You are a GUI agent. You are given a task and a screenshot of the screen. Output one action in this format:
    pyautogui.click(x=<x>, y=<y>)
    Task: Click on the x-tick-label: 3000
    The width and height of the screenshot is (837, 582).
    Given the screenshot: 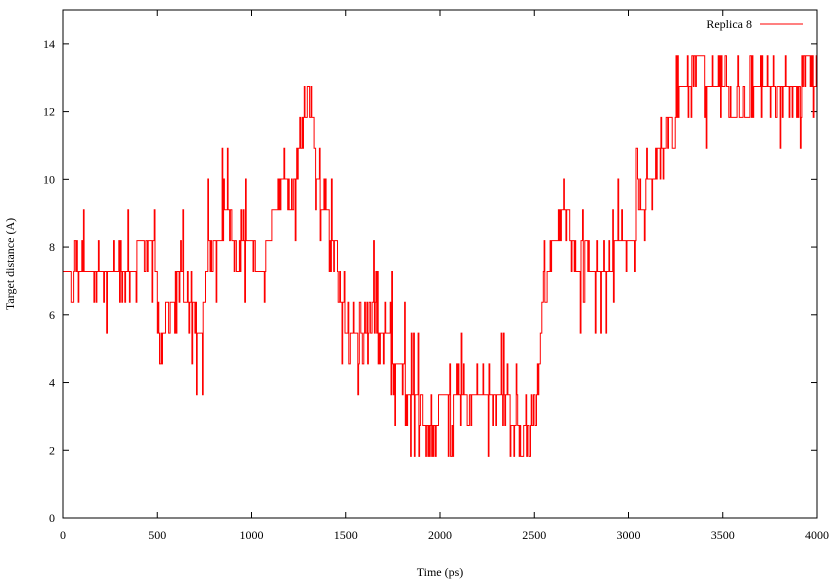 What is the action you would take?
    pyautogui.click(x=629, y=535)
    